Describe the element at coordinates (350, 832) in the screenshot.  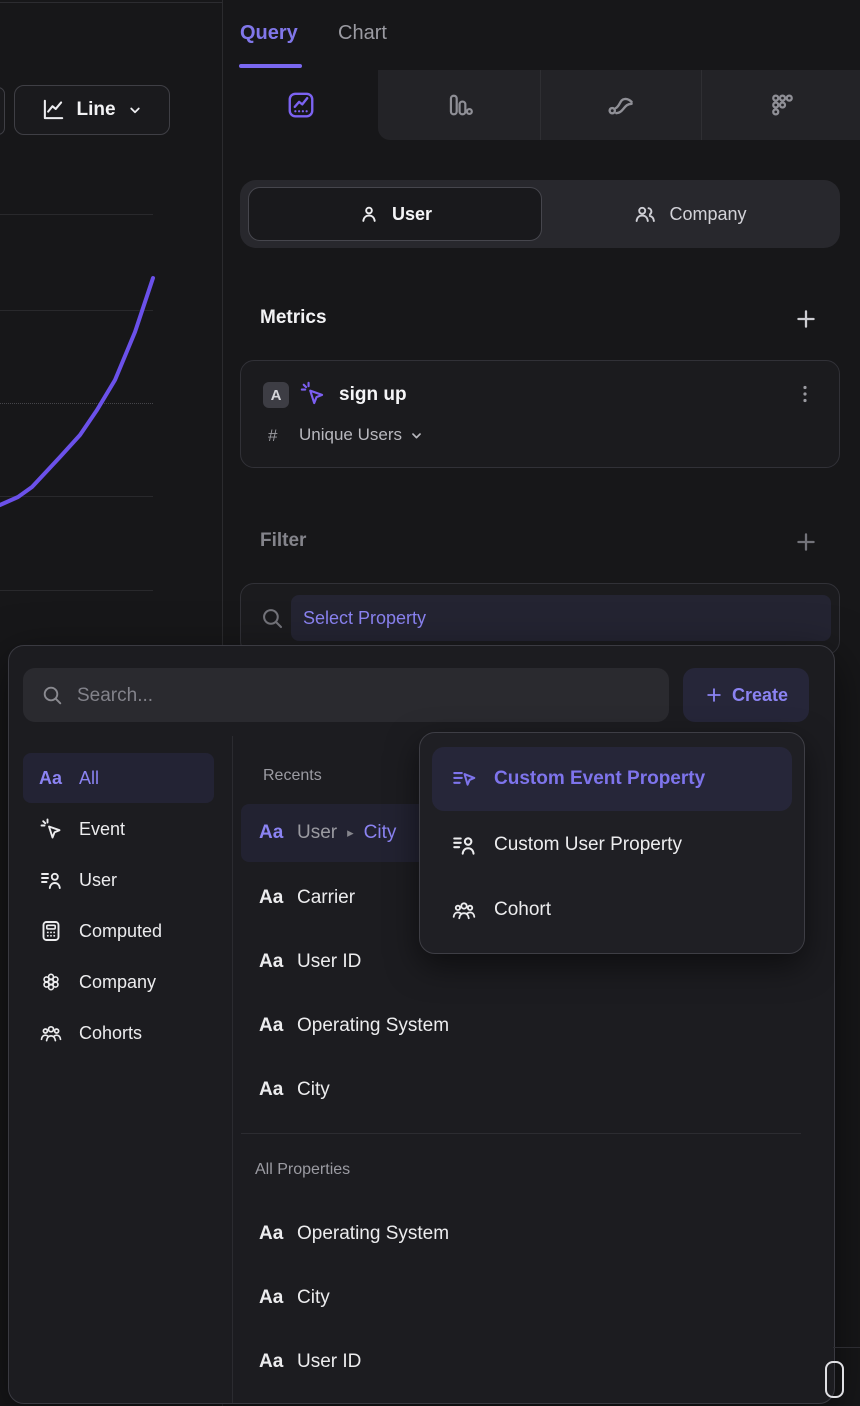
I see `breadcrumb-arrow-icon: ▸` at that location.